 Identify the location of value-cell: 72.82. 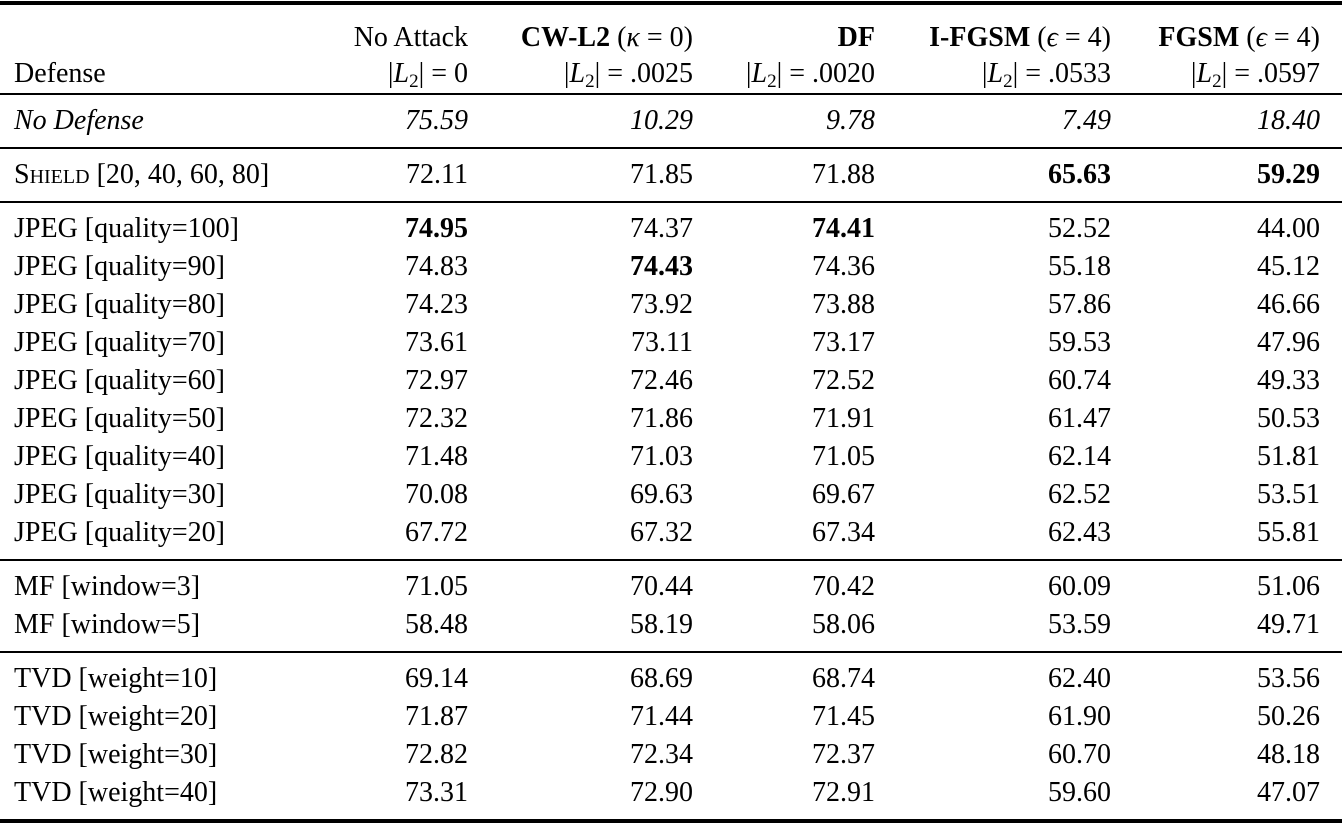
(436, 754).